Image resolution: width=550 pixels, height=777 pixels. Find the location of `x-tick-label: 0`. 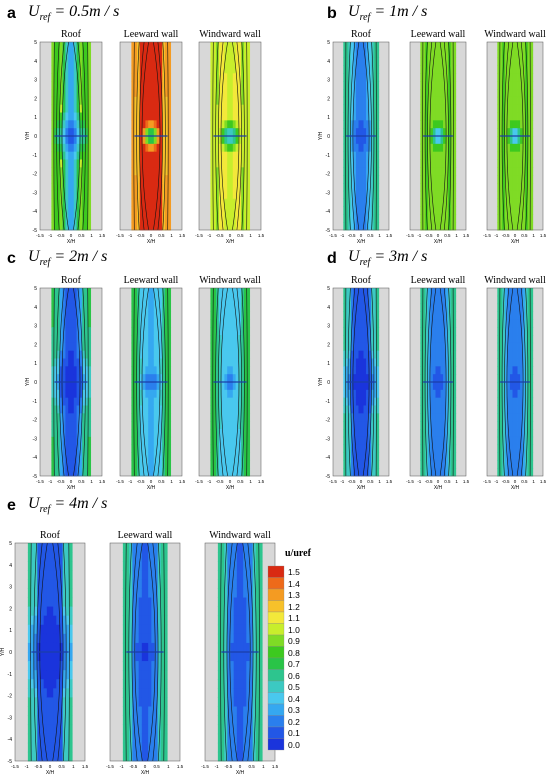

x-tick-label: 0 is located at coordinates (515, 481).